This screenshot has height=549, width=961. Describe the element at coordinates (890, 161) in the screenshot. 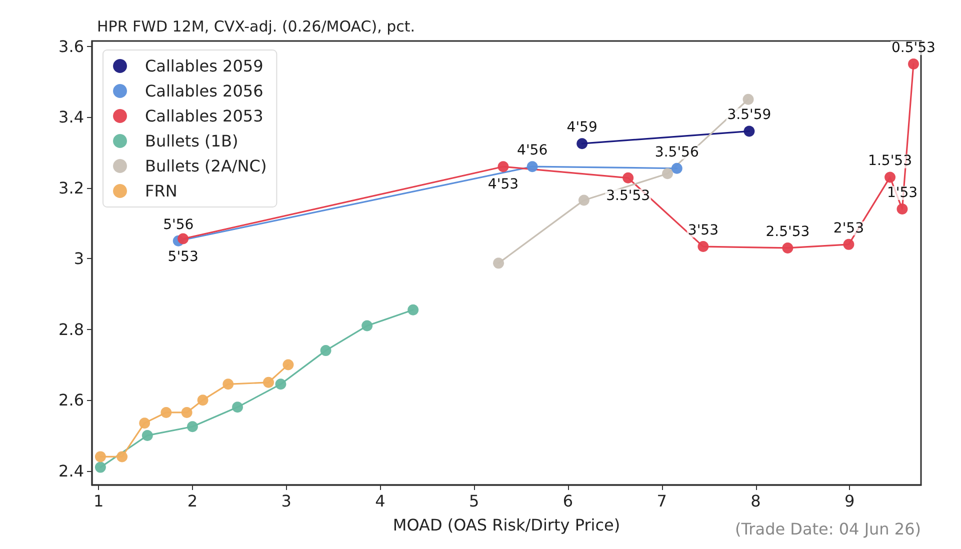

I see `annotation: 1.5'53` at that location.